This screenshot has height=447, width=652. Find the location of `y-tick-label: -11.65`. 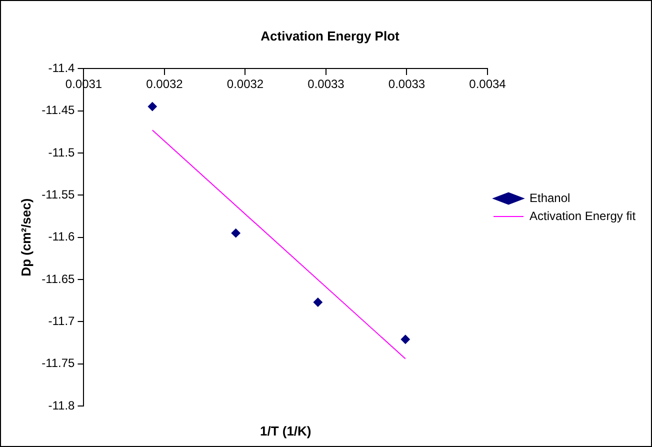

y-tick-label: -11.65 is located at coordinates (59, 279).